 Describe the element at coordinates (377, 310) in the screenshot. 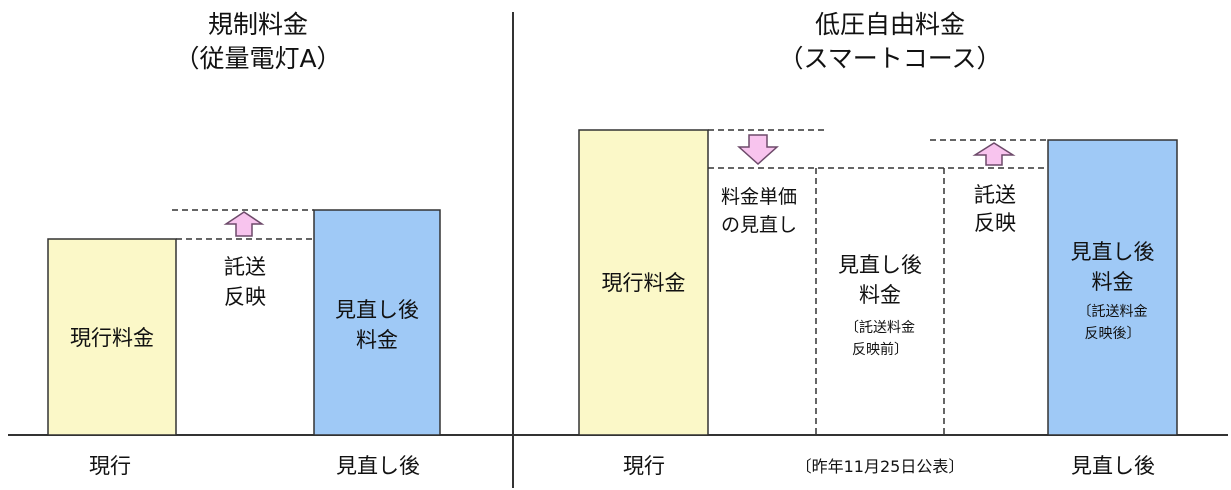

I see `left-revised-bar-label-line1: 見直し後` at that location.